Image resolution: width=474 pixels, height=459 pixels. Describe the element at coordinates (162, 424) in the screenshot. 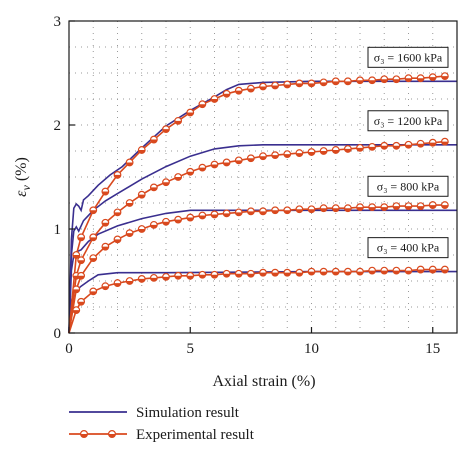

I see `legend: Simulation result Experimental result` at that location.